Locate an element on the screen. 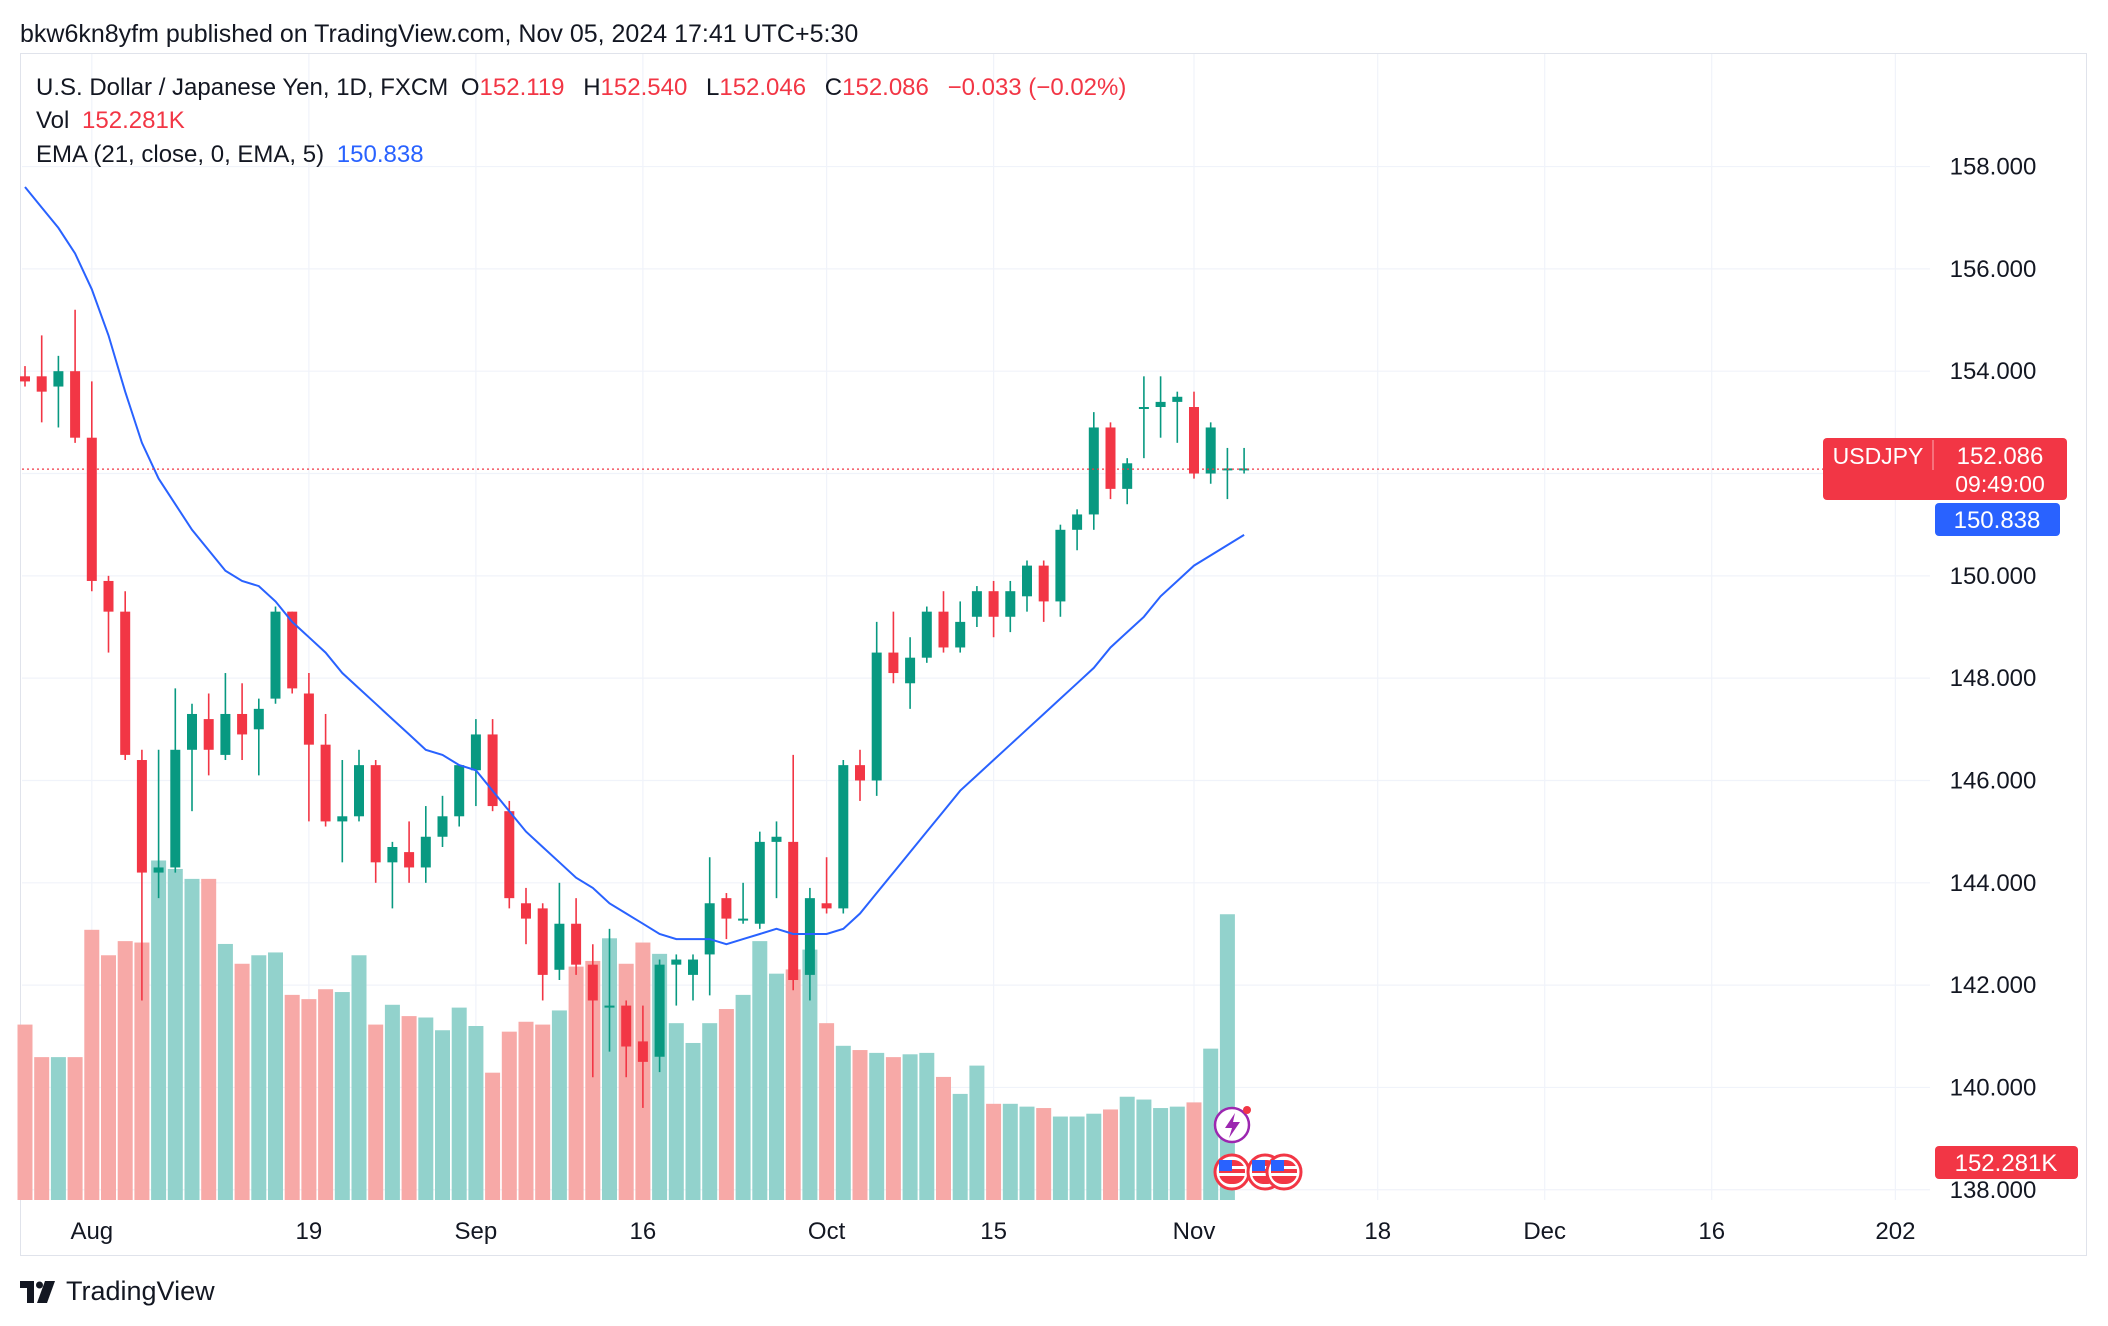  y-tick-label: 142.000 is located at coordinates (1993, 985).